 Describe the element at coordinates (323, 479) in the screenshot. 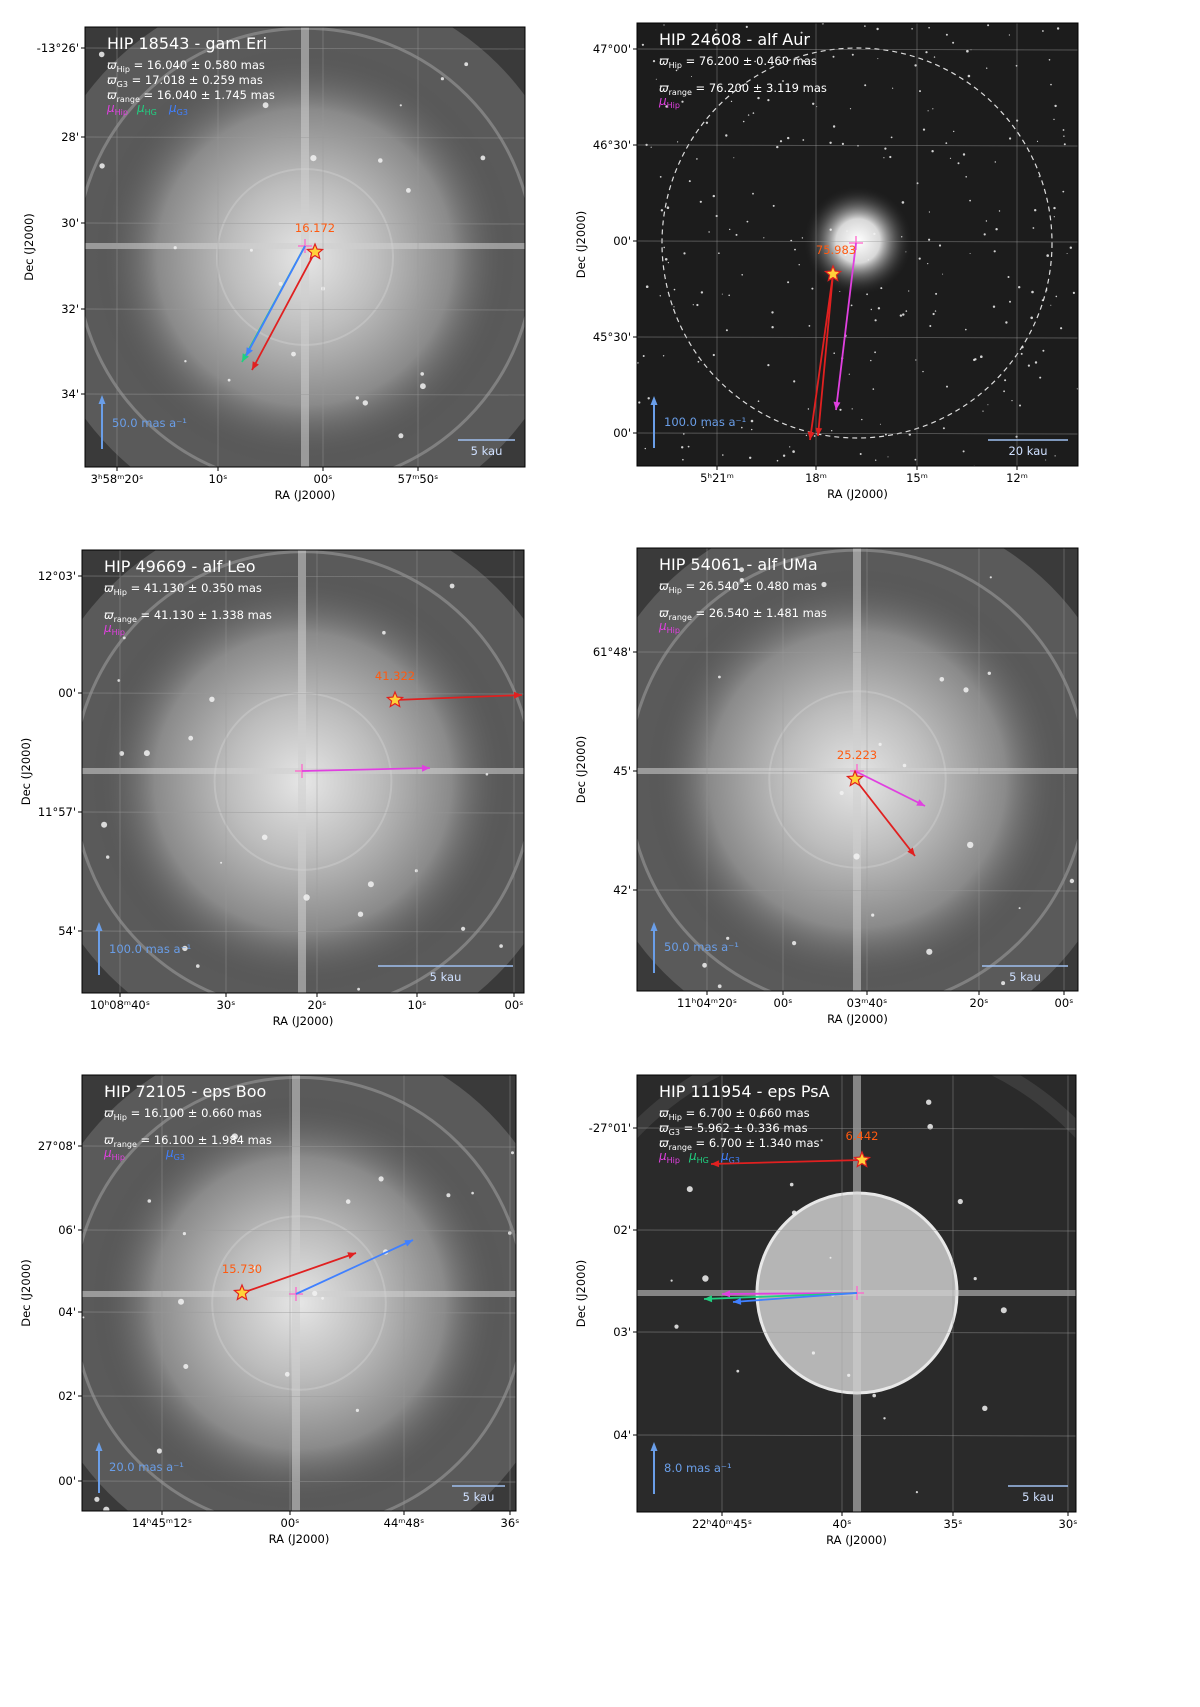

I see `xtick-label: 00ˢ` at that location.